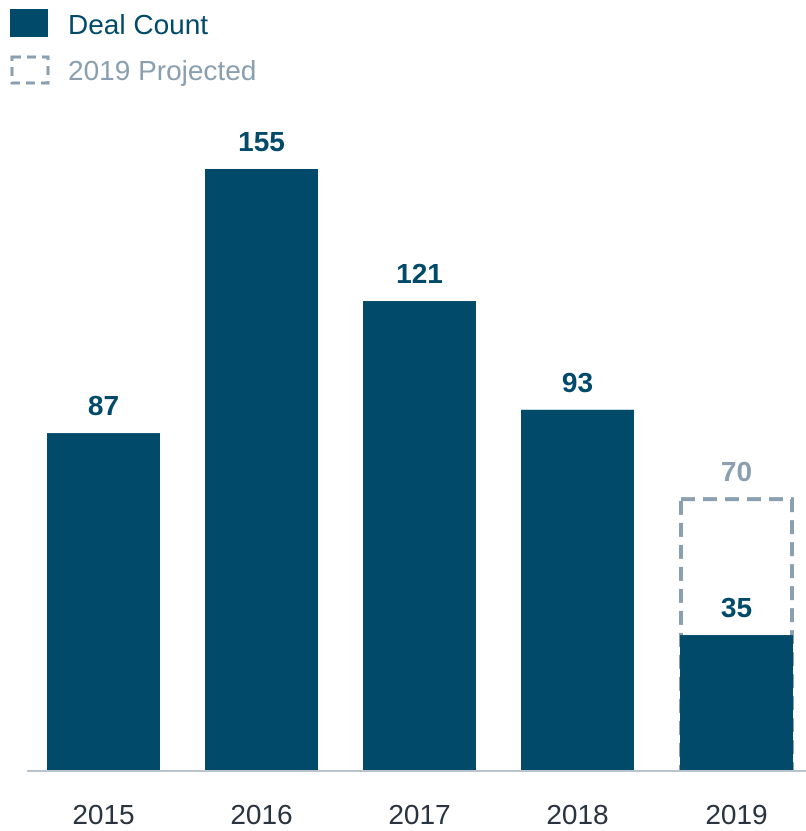  I want to click on legend-swatch-projected, so click(30, 70).